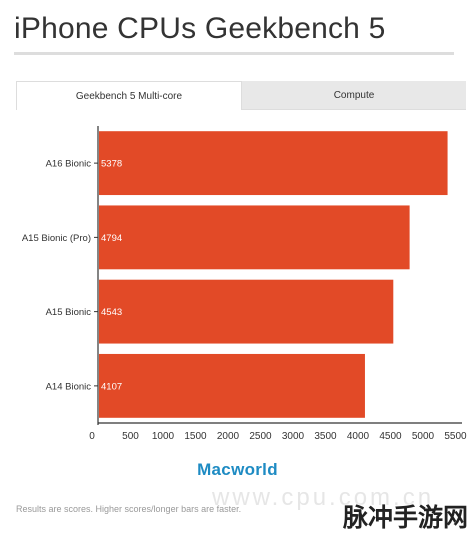 The width and height of the screenshot is (475, 534). Describe the element at coordinates (228, 436) in the screenshot. I see `x-tick-label: 2000` at that location.